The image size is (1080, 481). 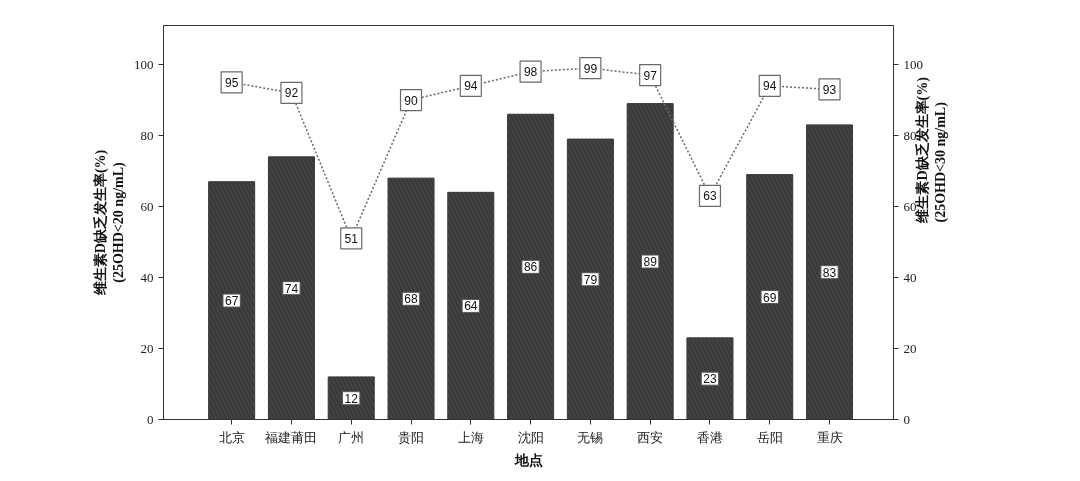 I want to click on data-label: 63, so click(x=710, y=196).